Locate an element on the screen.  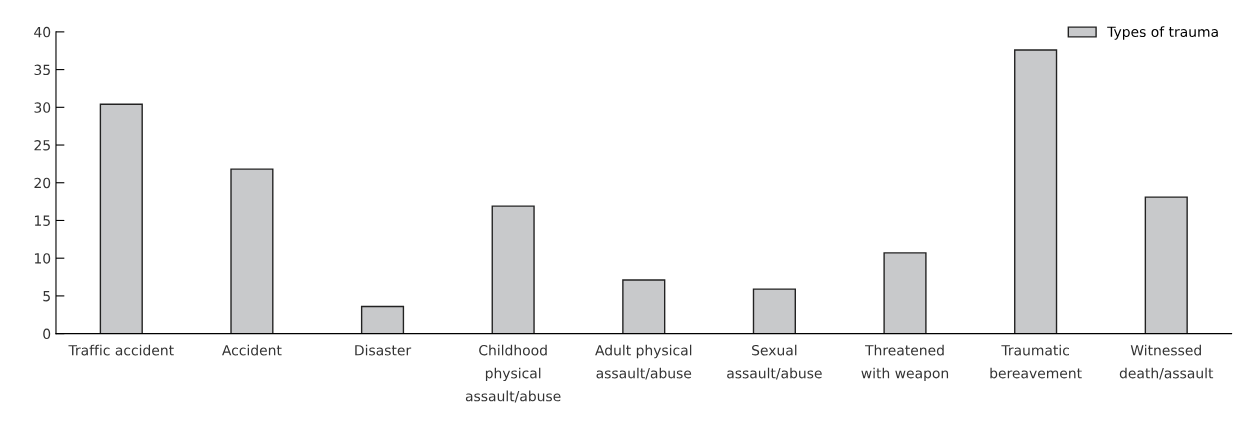
x-tick-label: Adult physical assault/abuse is located at coordinates (643, 362).